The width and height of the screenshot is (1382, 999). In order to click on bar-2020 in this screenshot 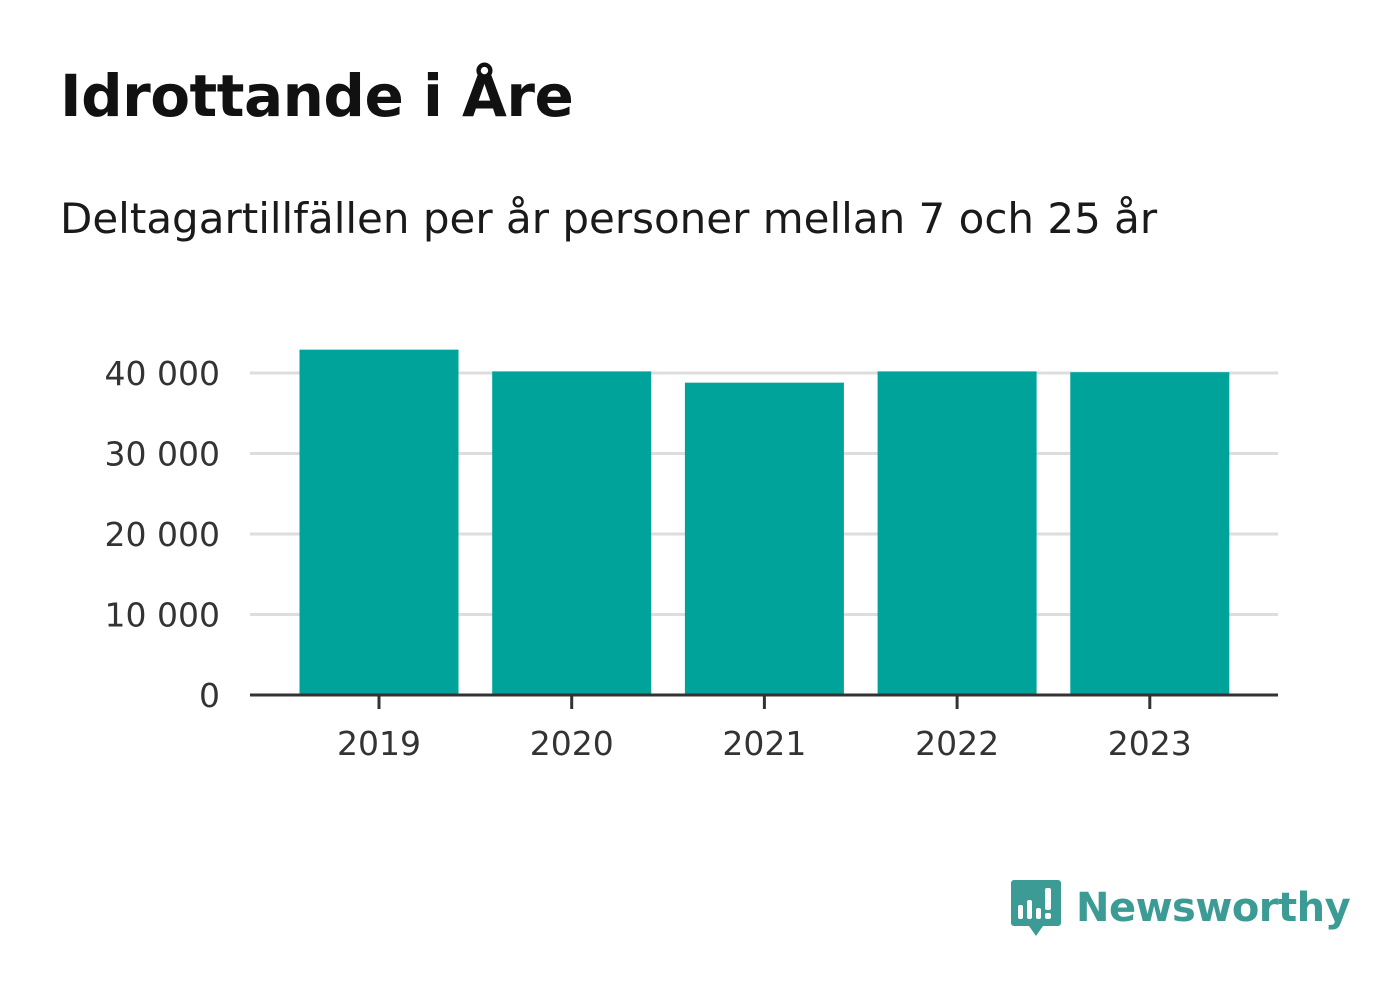, I will do `click(572, 533)`.